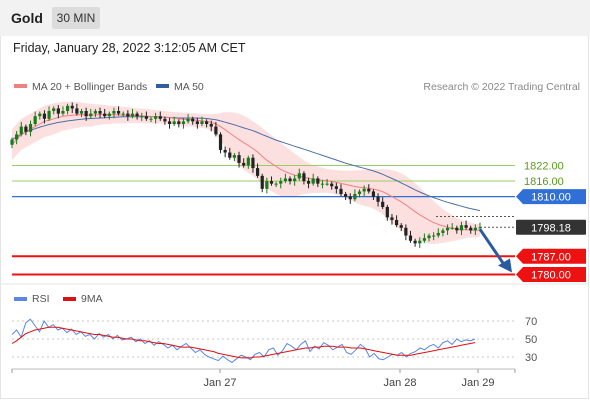 The width and height of the screenshot is (590, 400). I want to click on legend-swatch, so click(20, 86).